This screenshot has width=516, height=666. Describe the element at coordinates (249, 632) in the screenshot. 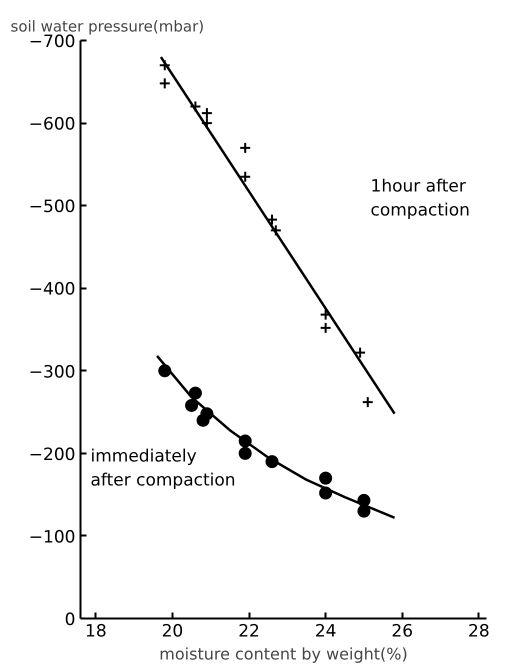

I see `x-tick-label: 22` at that location.